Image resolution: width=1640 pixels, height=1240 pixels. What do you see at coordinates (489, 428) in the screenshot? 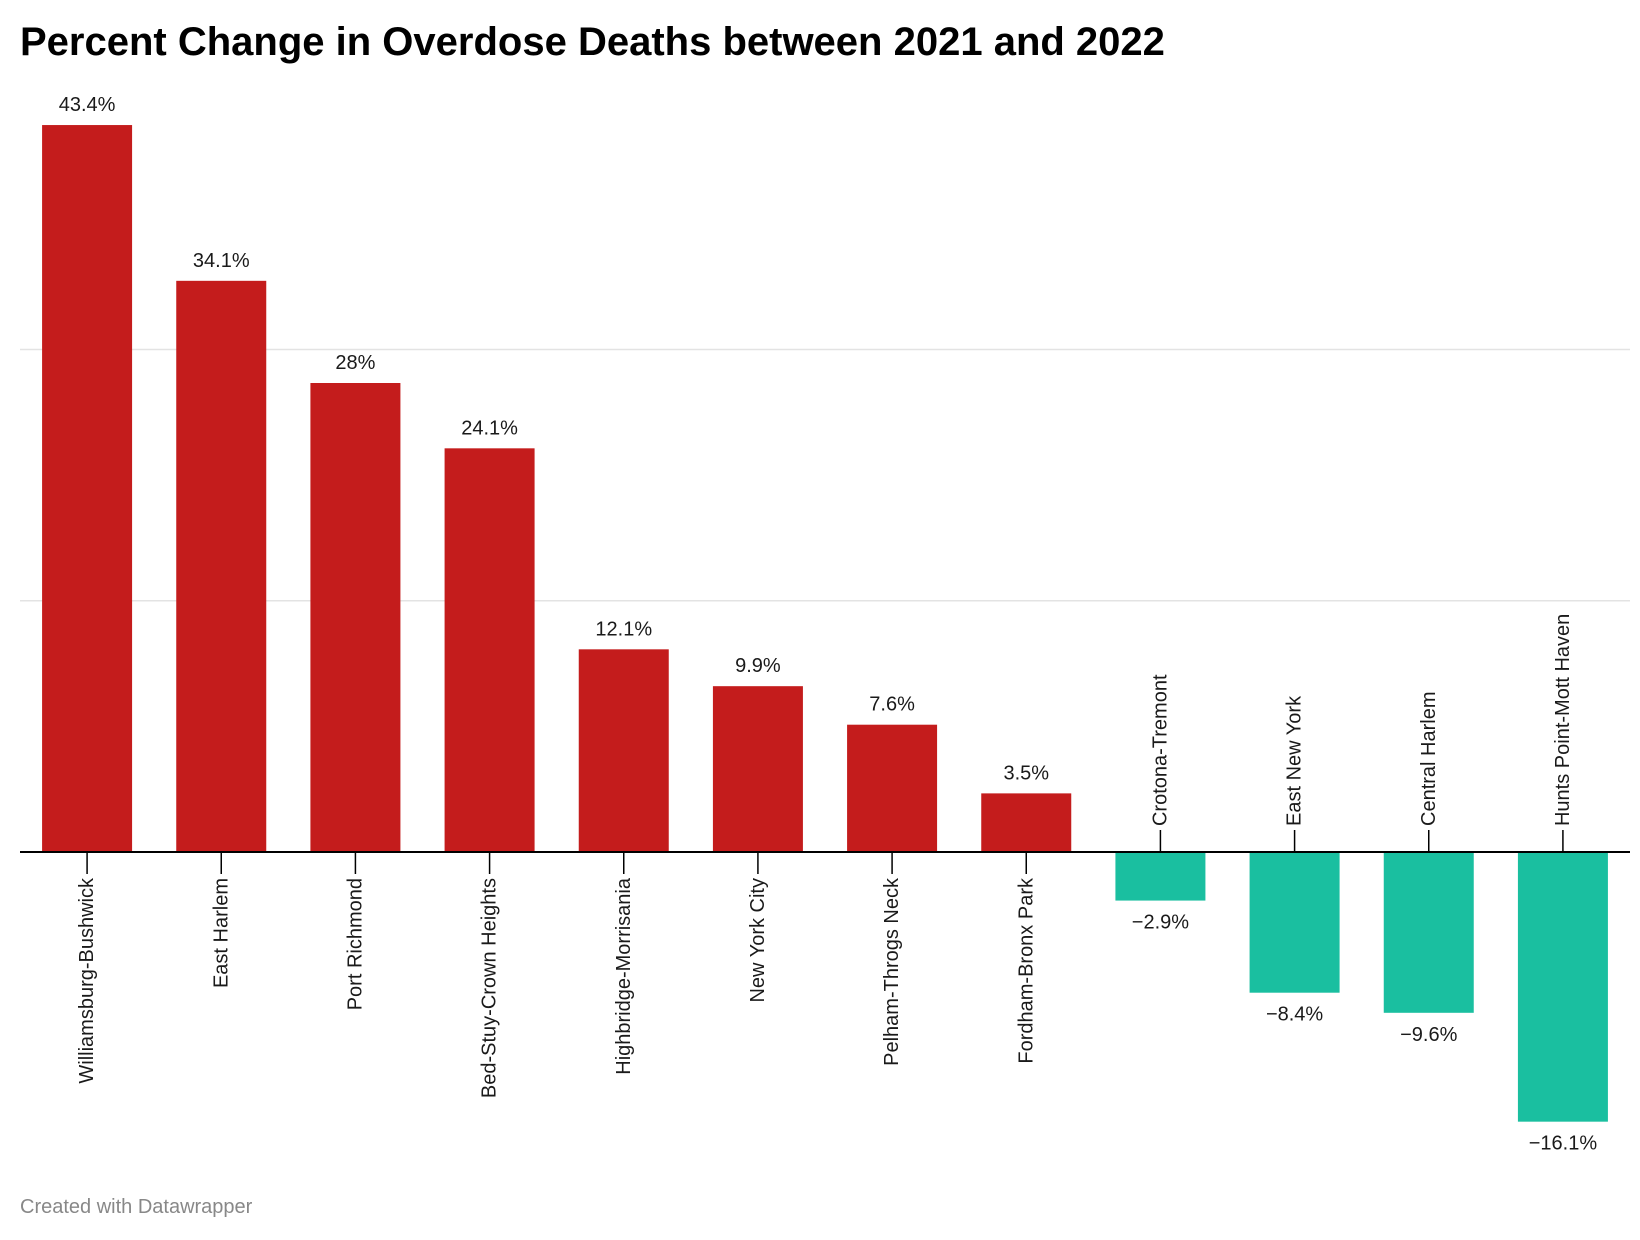
I see `data-label: 24.1%` at bounding box center [489, 428].